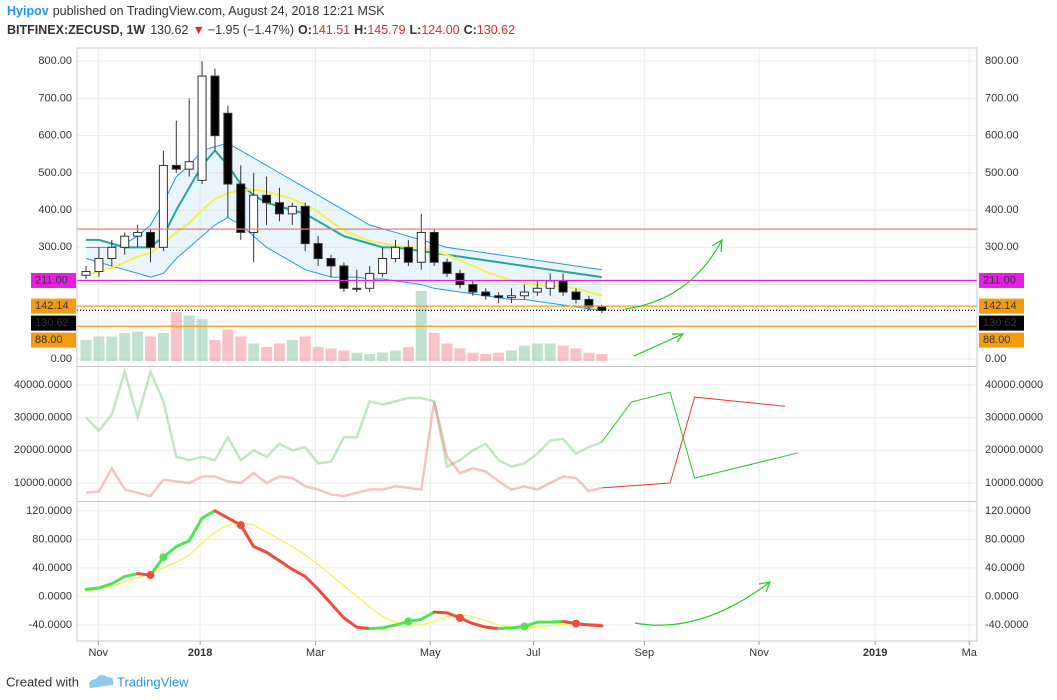 This screenshot has height=700, width=1057. Describe the element at coordinates (52, 539) in the screenshot. I see `y-tick-label-left: 80.0000` at that location.